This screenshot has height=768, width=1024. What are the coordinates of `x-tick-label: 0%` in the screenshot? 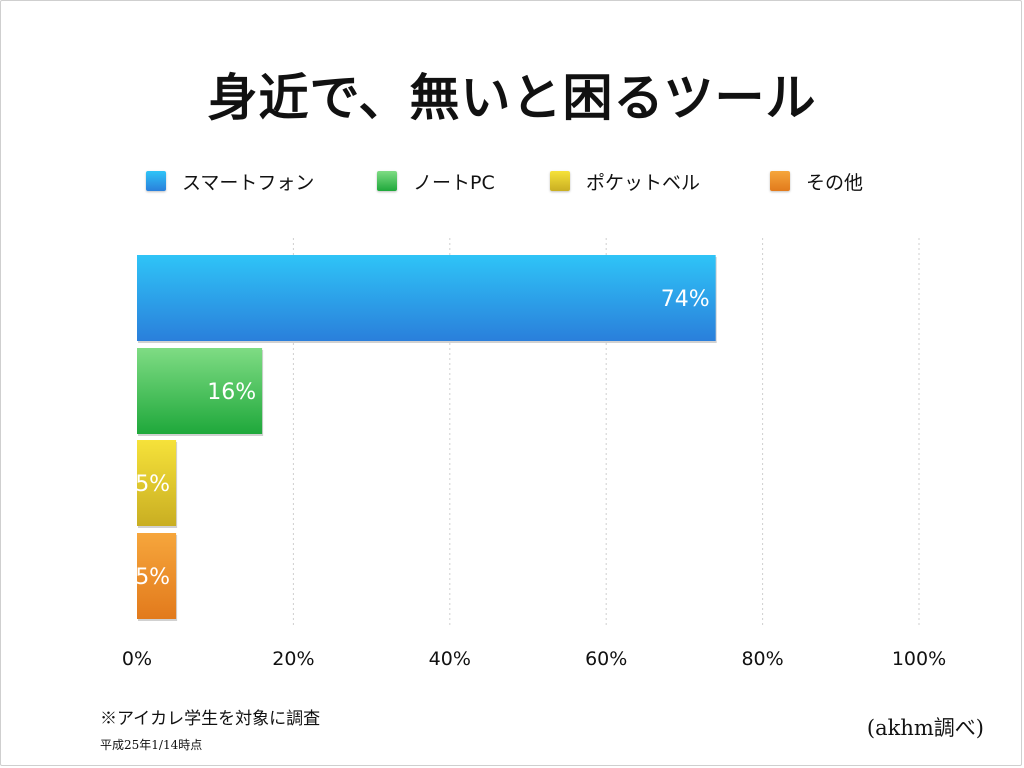 It's located at (137, 659).